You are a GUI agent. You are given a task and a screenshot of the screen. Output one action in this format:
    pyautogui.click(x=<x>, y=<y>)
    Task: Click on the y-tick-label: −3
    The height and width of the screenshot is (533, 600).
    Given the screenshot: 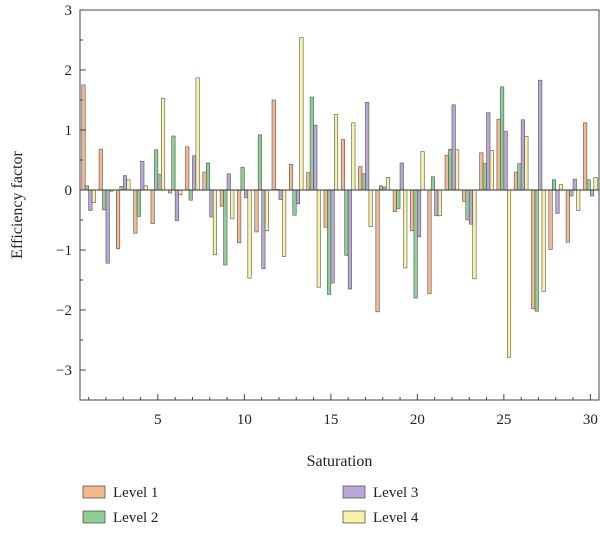 What is the action you would take?
    pyautogui.click(x=64, y=371)
    